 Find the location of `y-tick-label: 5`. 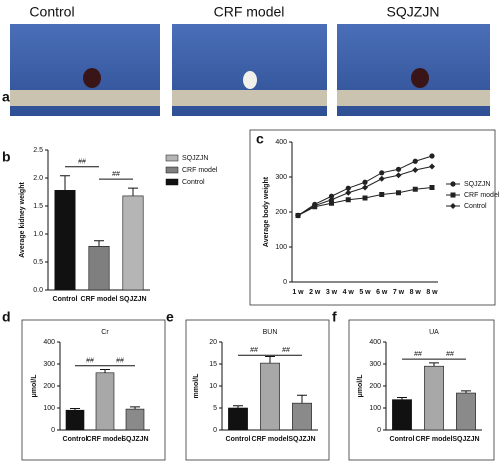

y-tick-label: 5 is located at coordinates (215, 408).